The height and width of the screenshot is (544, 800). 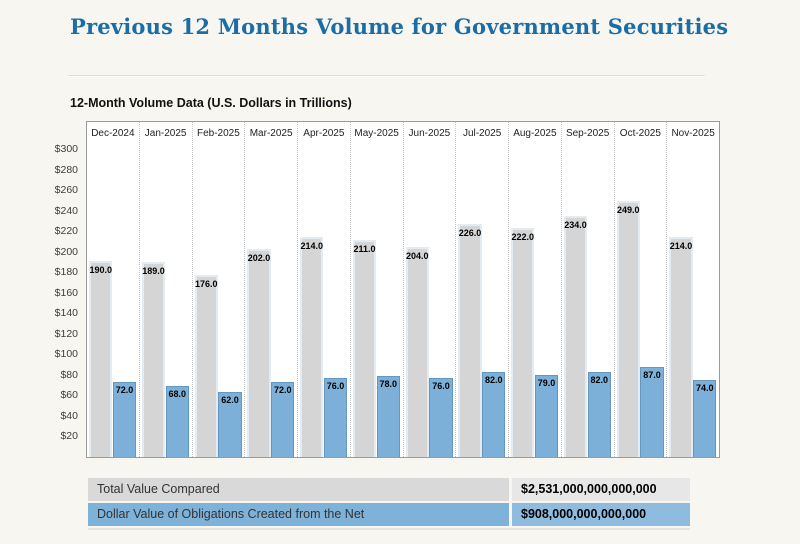 I want to click on y-axis-tick-label: $200, so click(x=66, y=251).